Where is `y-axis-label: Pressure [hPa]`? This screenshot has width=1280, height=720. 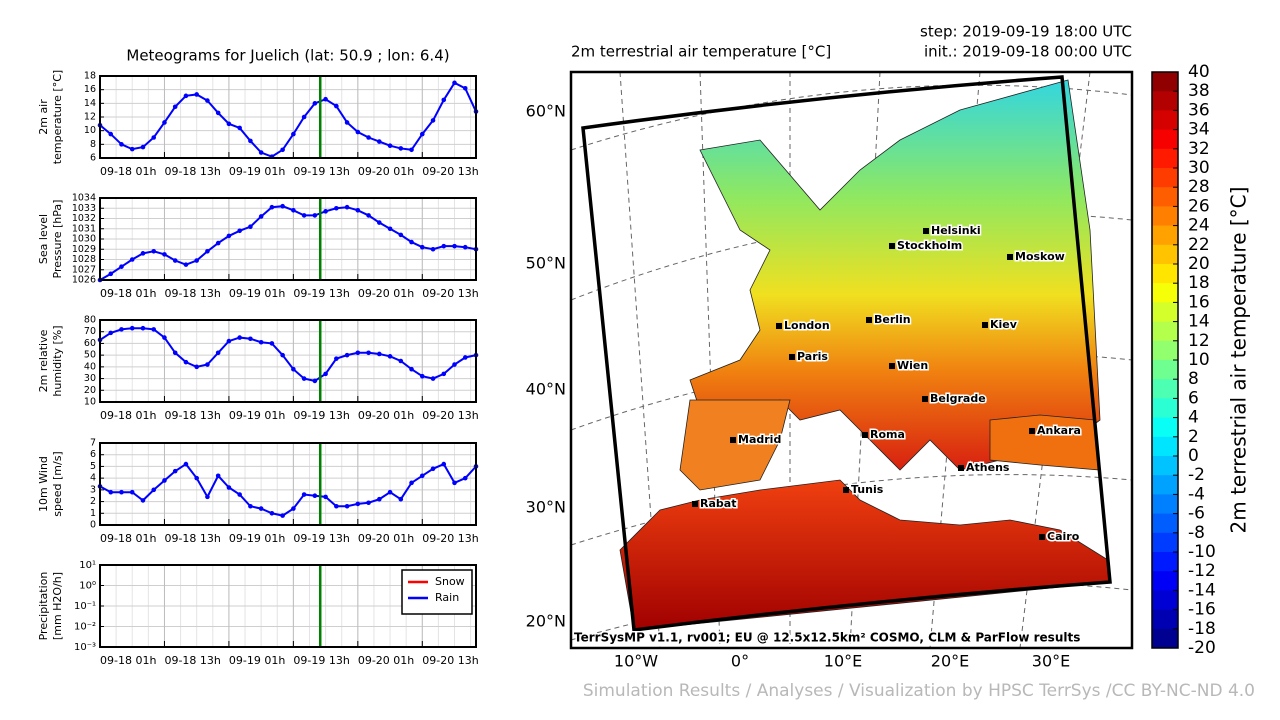 y-axis-label: Pressure [hPa] is located at coordinates (57, 239).